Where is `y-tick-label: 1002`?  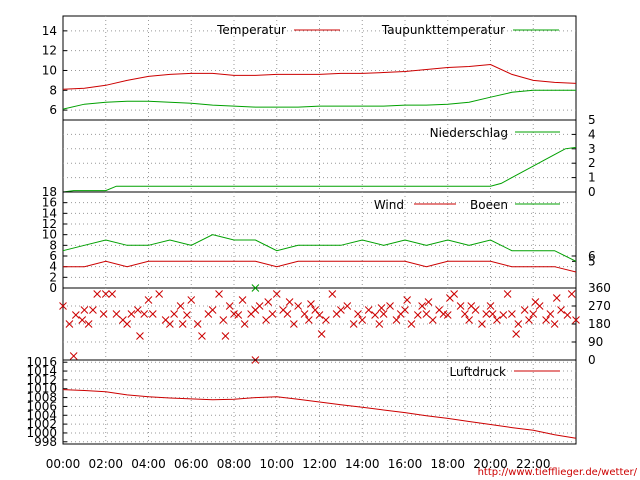
y-tick-label: 1002 is located at coordinates (41, 424).